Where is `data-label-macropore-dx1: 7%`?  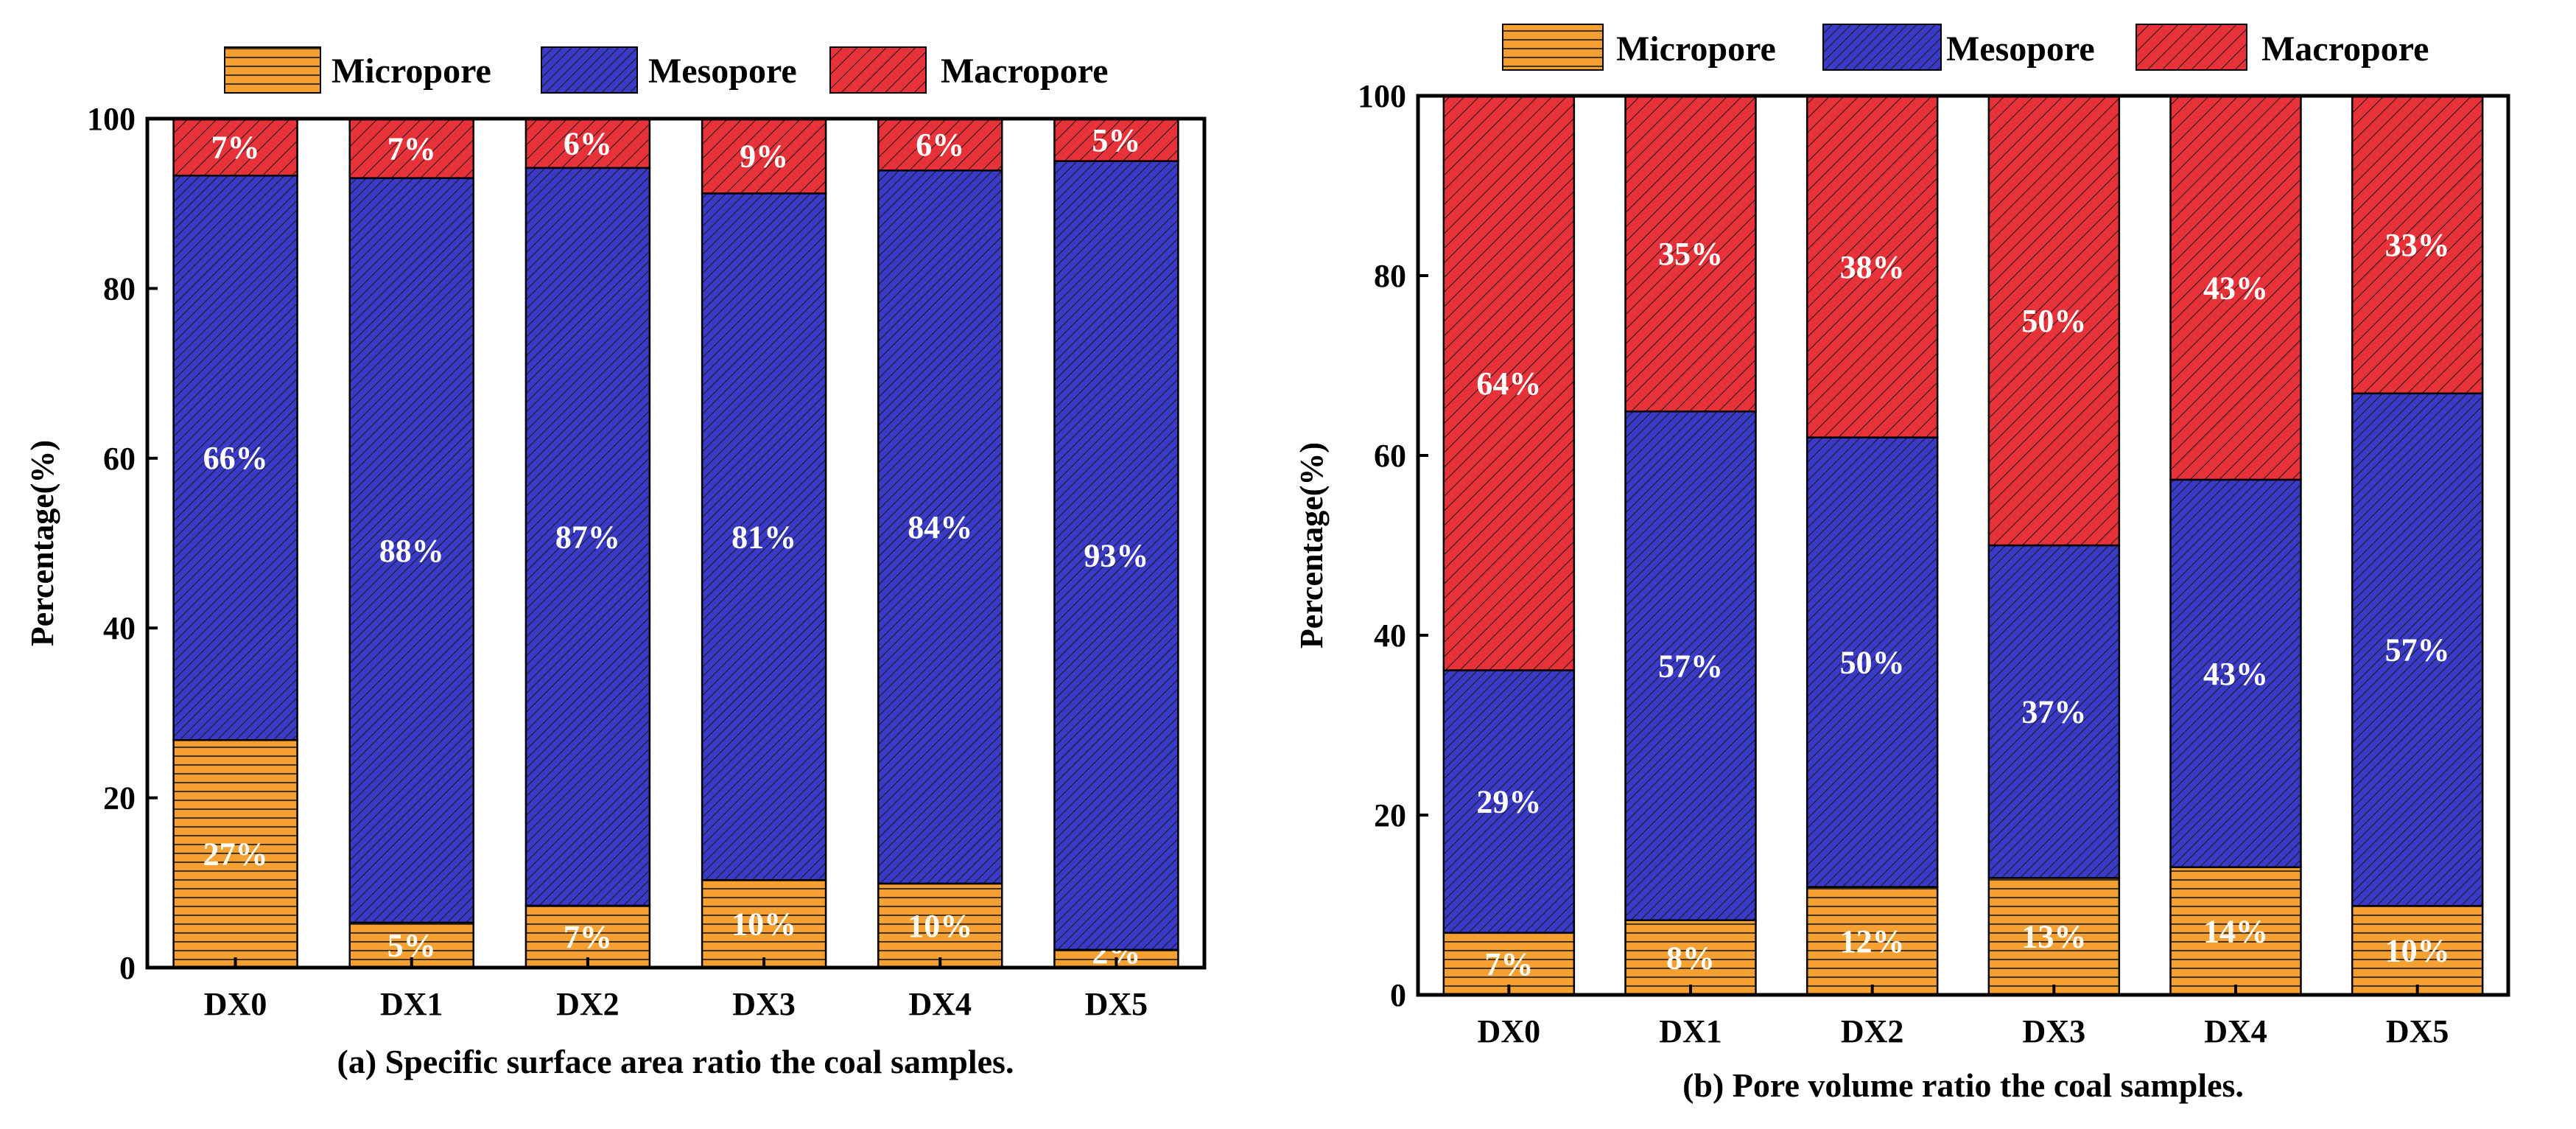
data-label-macropore-dx1: 7% is located at coordinates (411, 149).